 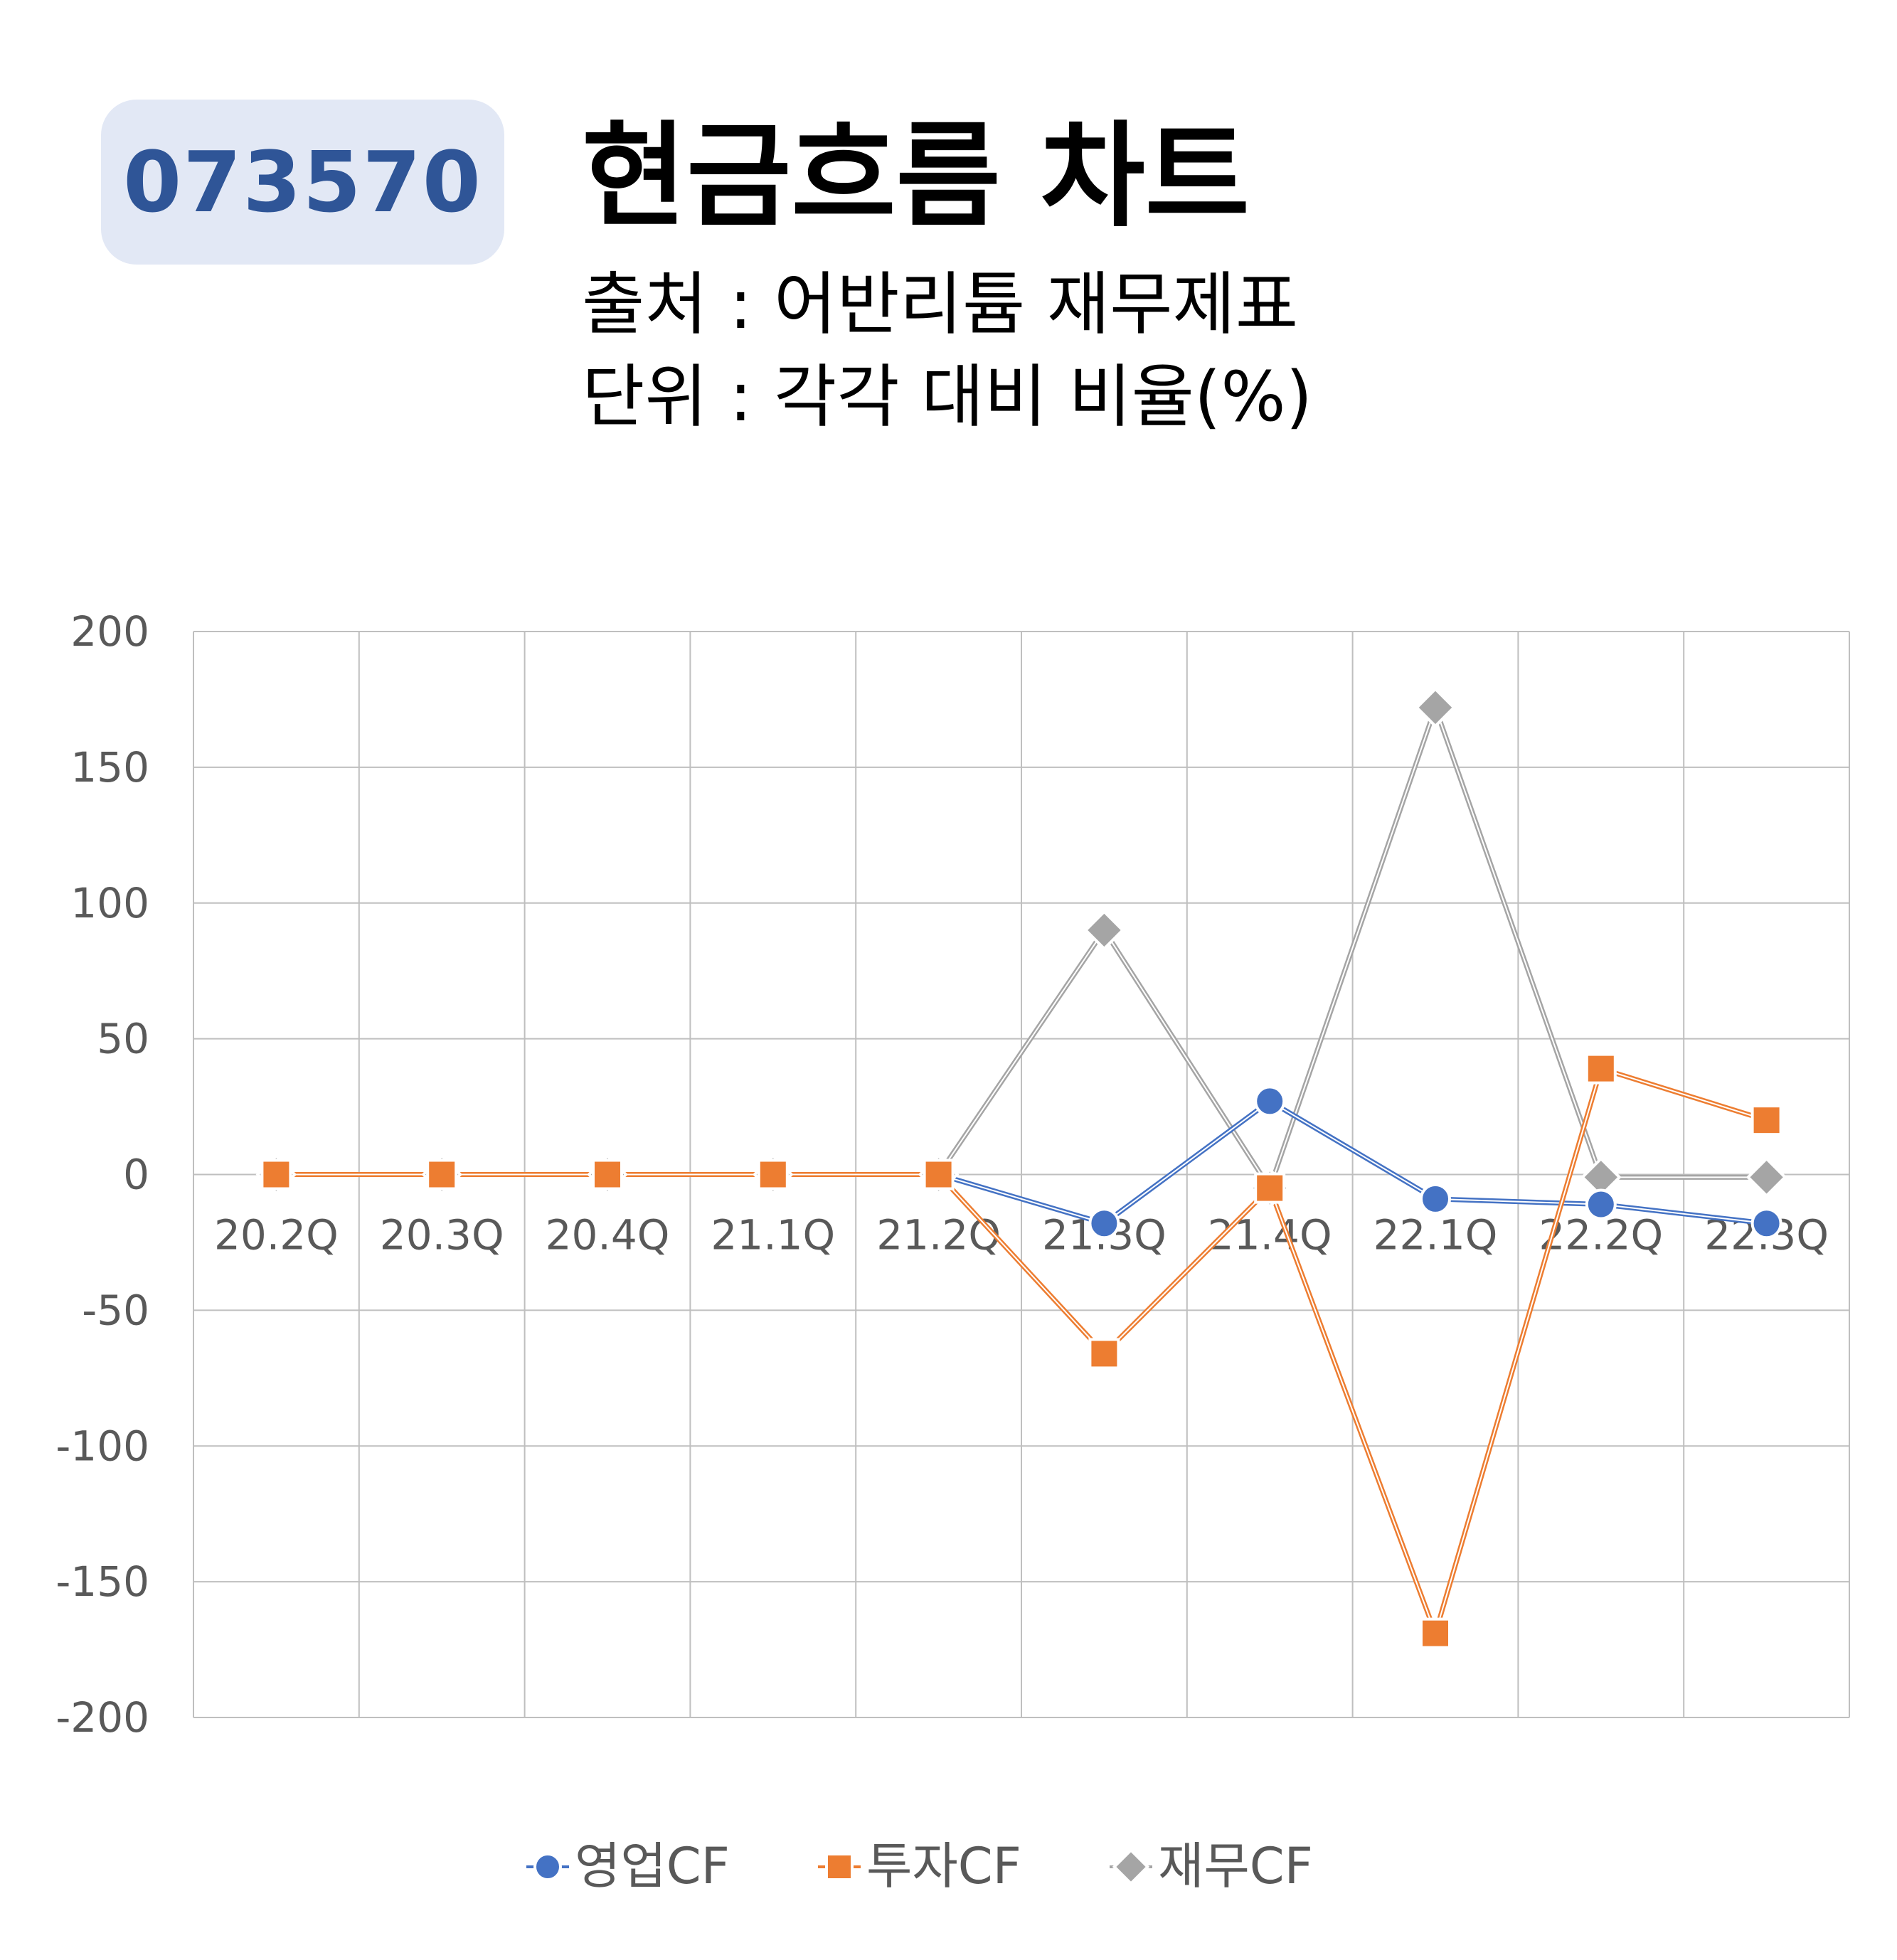 I want to click on y-tick-label: 150, so click(x=110, y=767).